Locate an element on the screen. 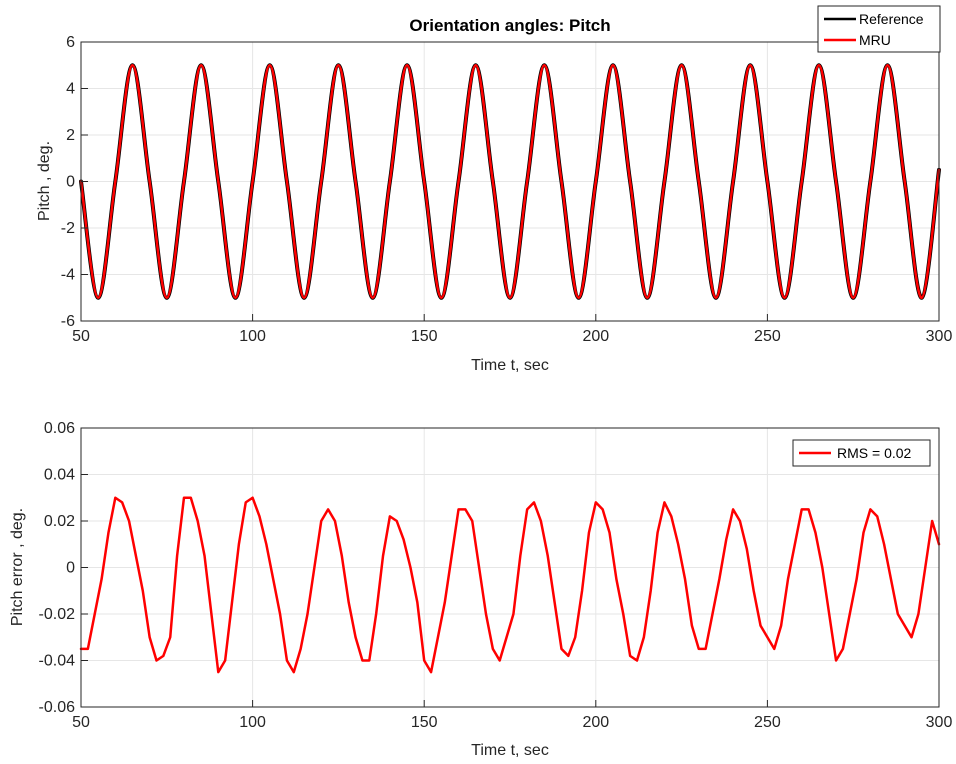 Image resolution: width=956 pixels, height=764 pixels. pitch-error-x-tick-label-3: 200 is located at coordinates (595, 722).